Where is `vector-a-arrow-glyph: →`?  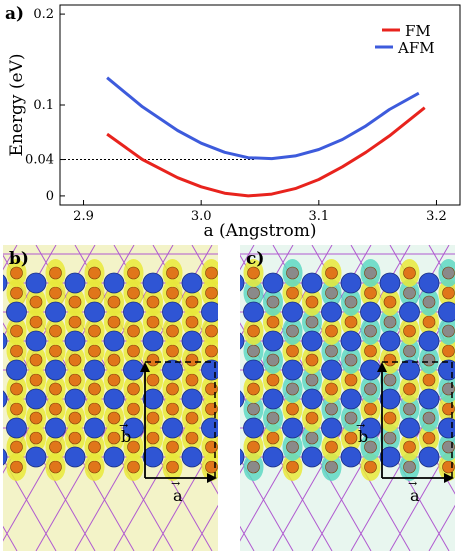
vector-a-arrow-glyph: → is located at coordinates (175, 483).